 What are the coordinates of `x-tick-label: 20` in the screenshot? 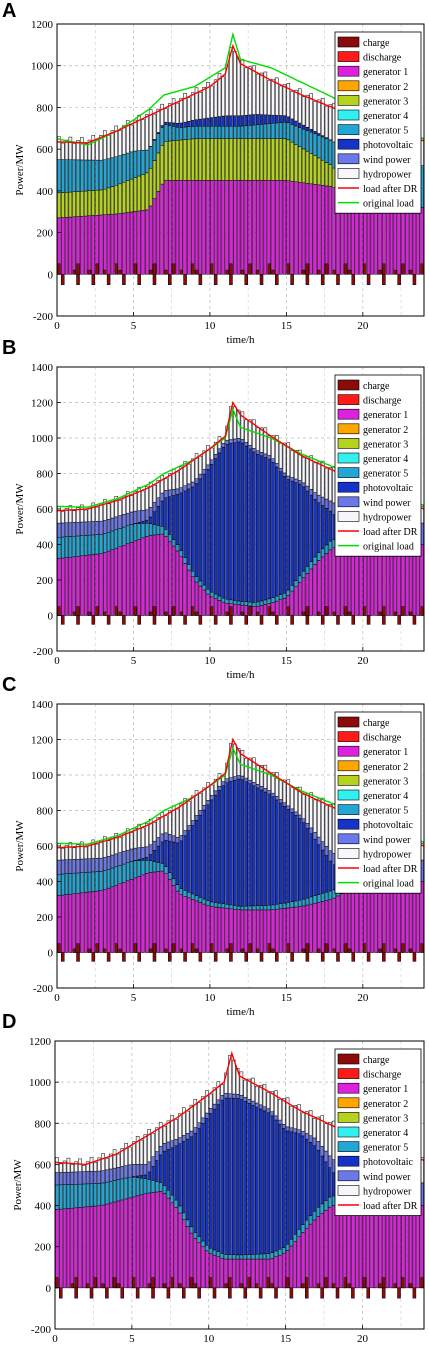 It's located at (363, 661).